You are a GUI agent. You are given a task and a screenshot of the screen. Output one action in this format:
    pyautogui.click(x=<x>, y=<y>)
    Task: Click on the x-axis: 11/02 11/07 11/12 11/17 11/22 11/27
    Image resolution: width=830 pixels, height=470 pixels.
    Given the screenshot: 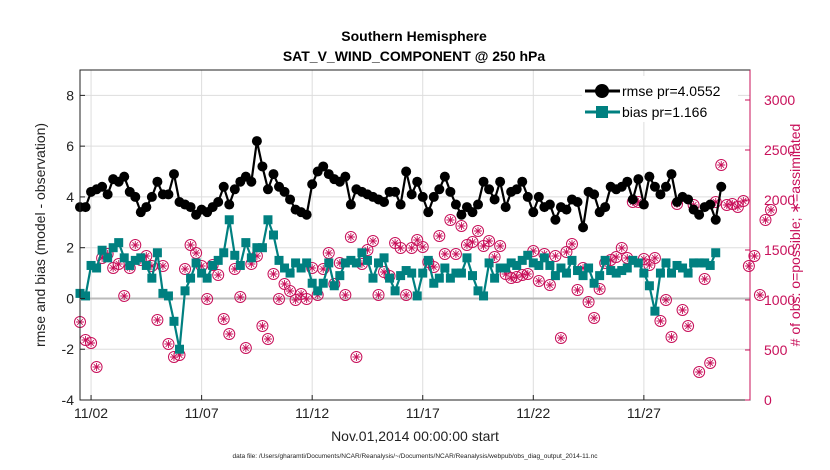 What is the action you would take?
    pyautogui.click(x=367, y=408)
    